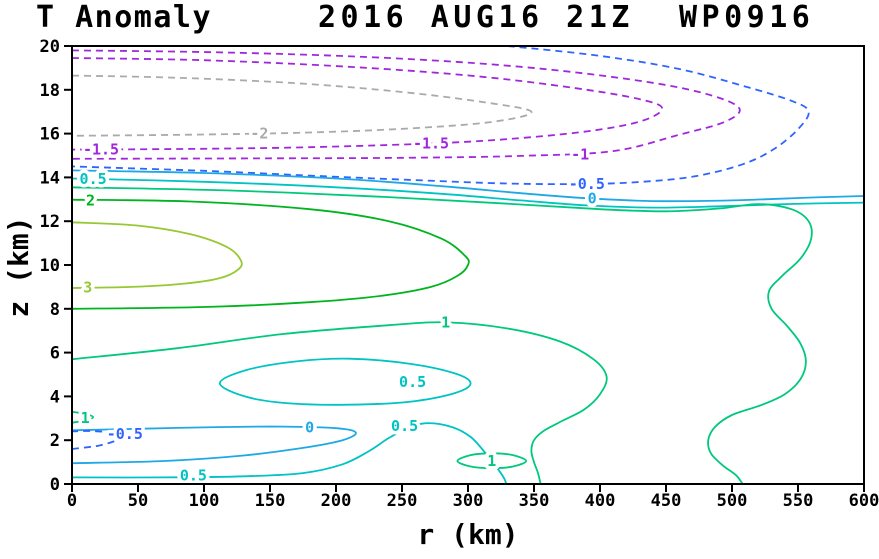 This screenshot has height=559, width=879. I want to click on x-tick-label: 400, so click(600, 501).